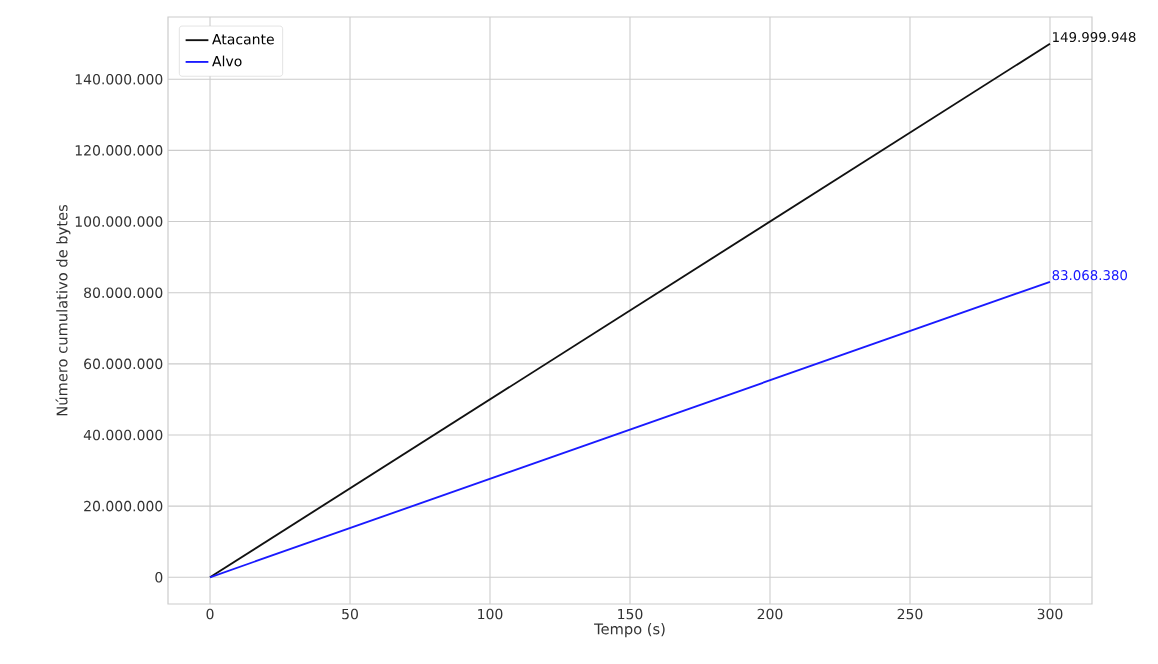 The width and height of the screenshot is (1158, 664). Describe the element at coordinates (630, 614) in the screenshot. I see `x-tick-label: 150` at that location.